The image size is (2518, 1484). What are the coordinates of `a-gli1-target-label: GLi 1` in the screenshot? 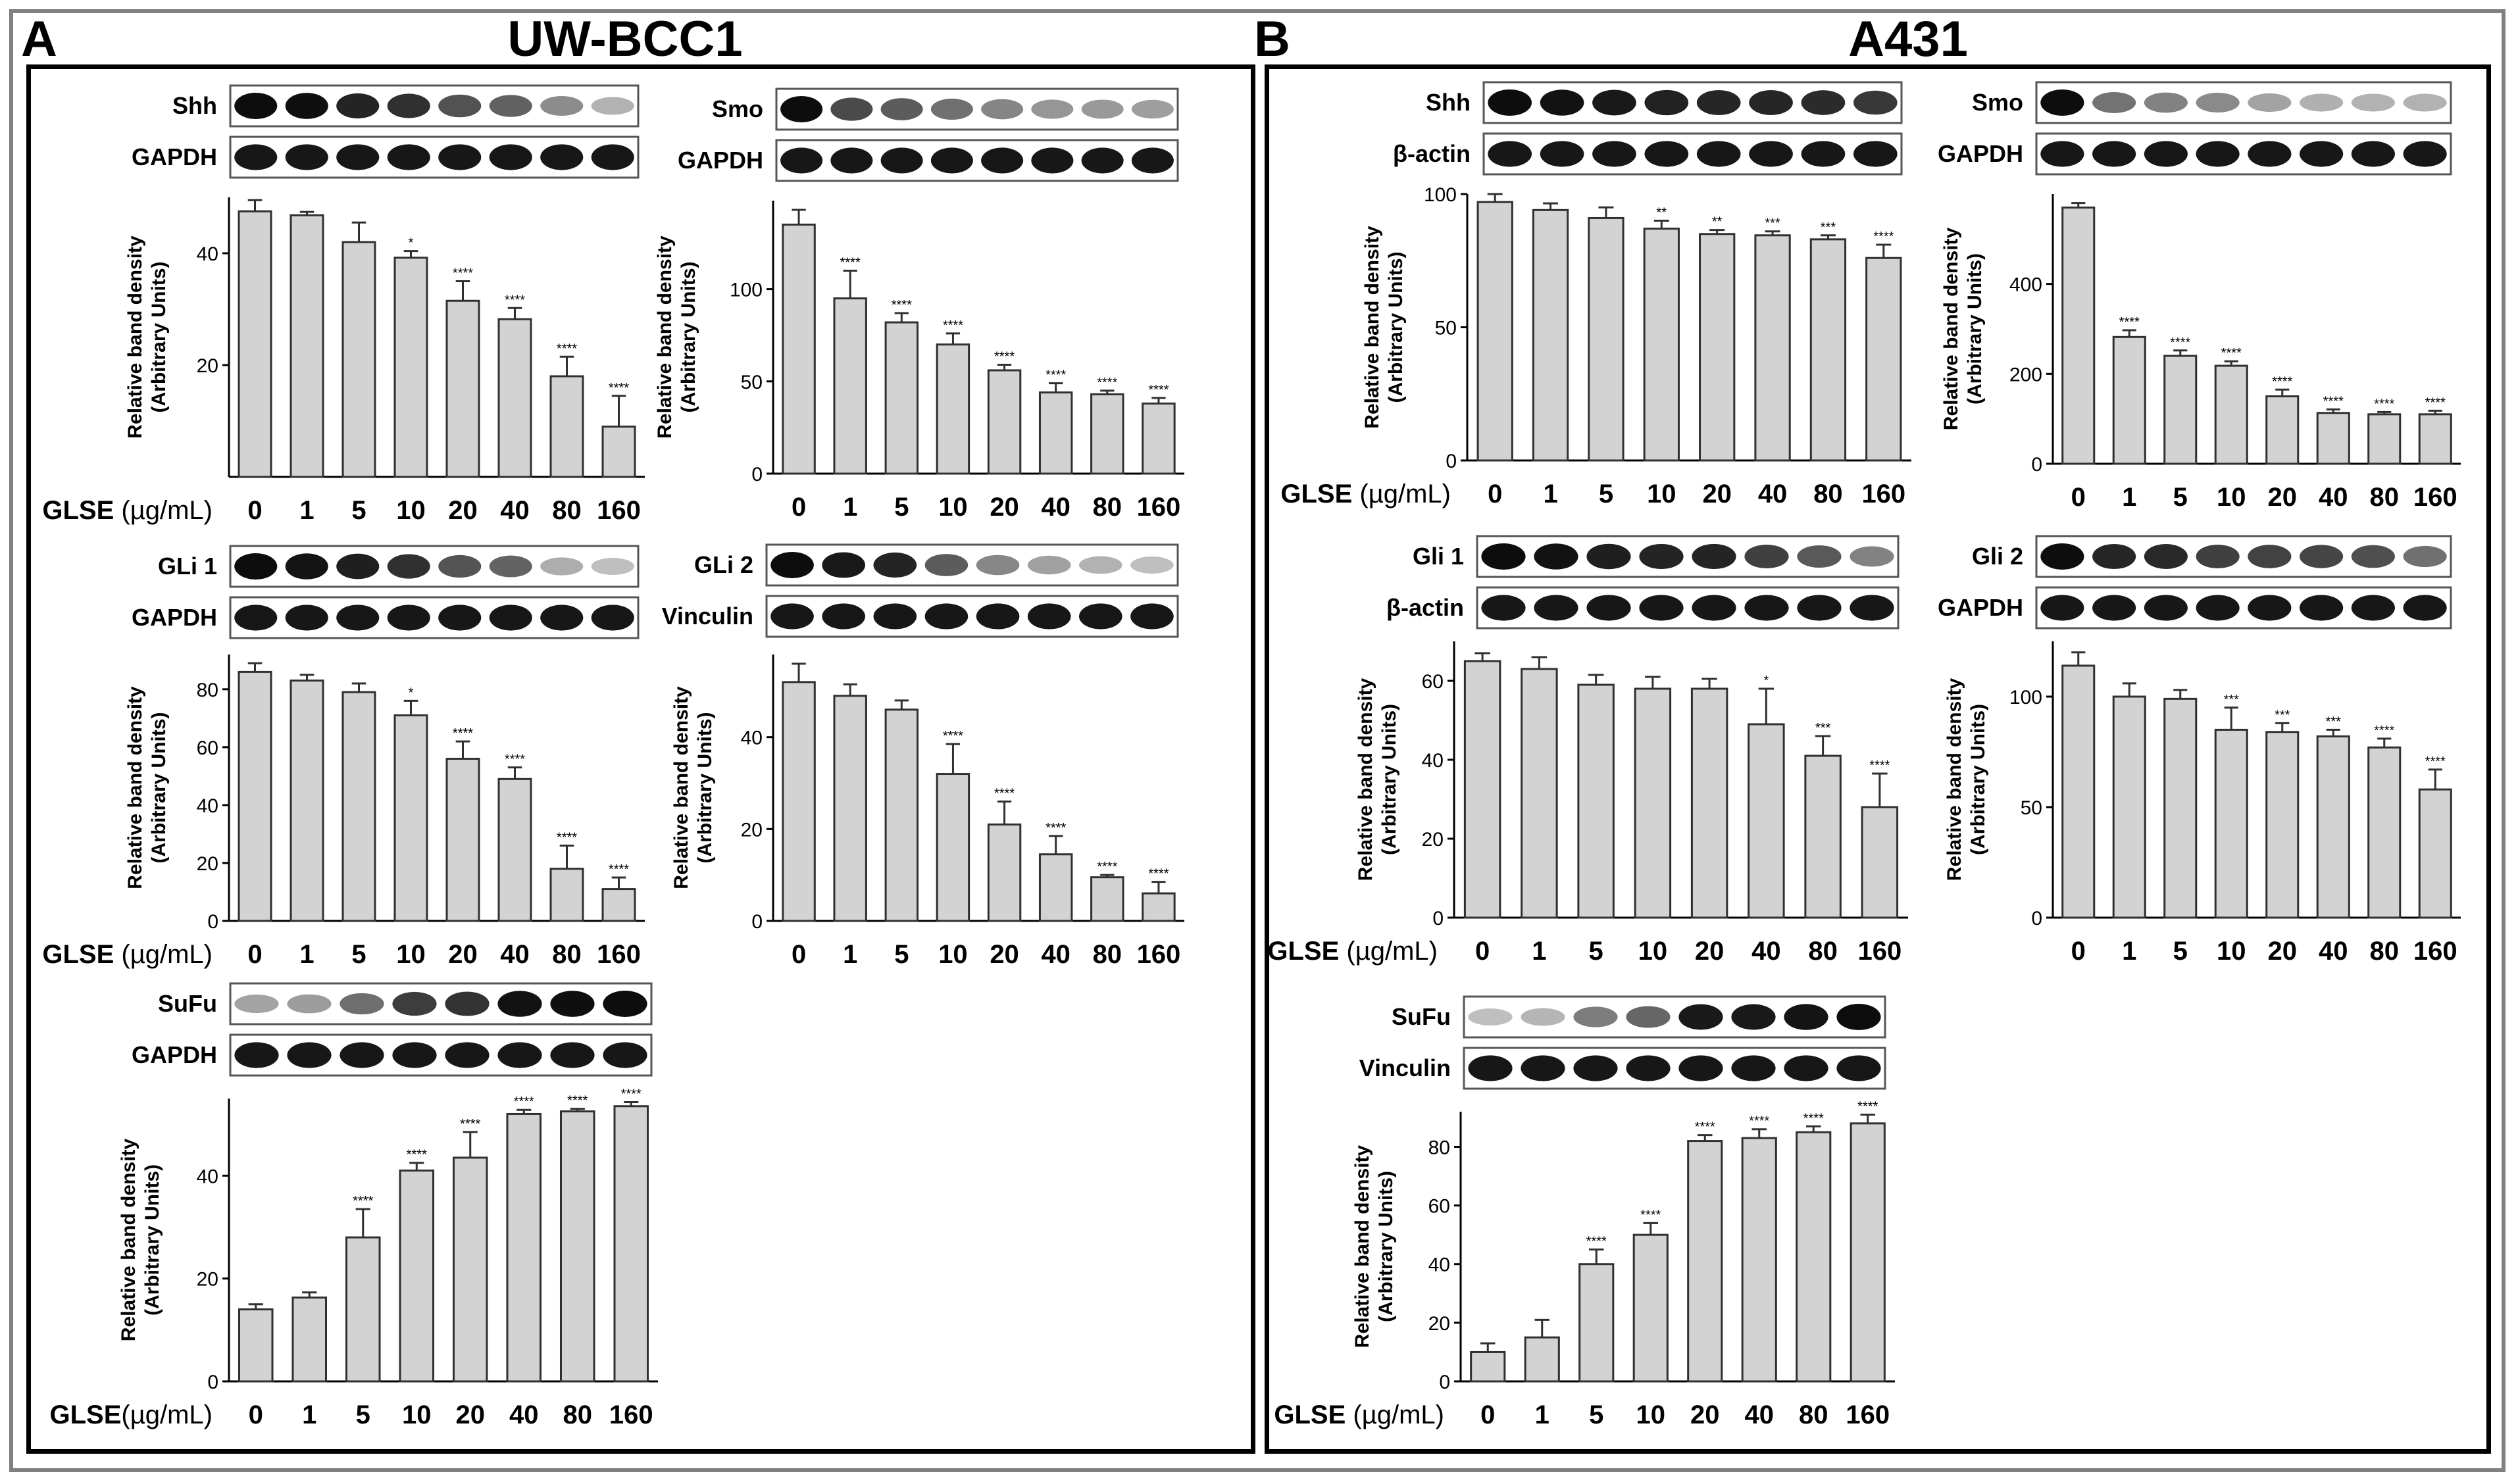 It's located at (187, 566).